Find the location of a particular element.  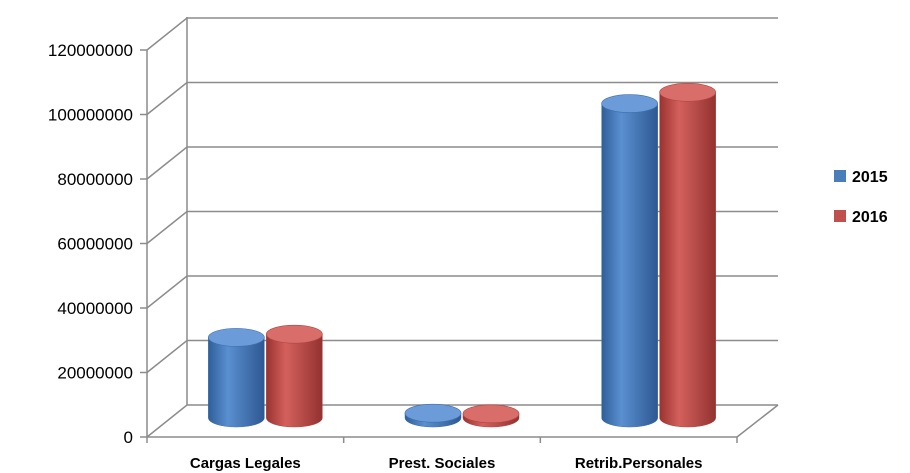

x-tick-label: Prest. Sociales is located at coordinates (442, 463).